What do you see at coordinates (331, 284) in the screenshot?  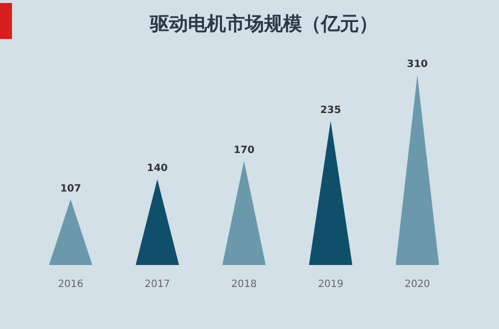 I see `x-tick-label: 2019` at bounding box center [331, 284].